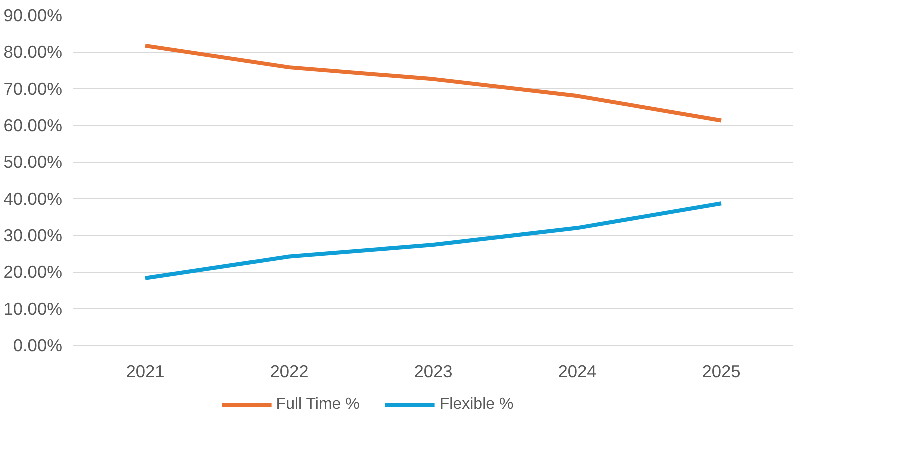 The height and width of the screenshot is (471, 916). What do you see at coordinates (33, 126) in the screenshot?
I see `y-tick-label: 60.00%` at bounding box center [33, 126].